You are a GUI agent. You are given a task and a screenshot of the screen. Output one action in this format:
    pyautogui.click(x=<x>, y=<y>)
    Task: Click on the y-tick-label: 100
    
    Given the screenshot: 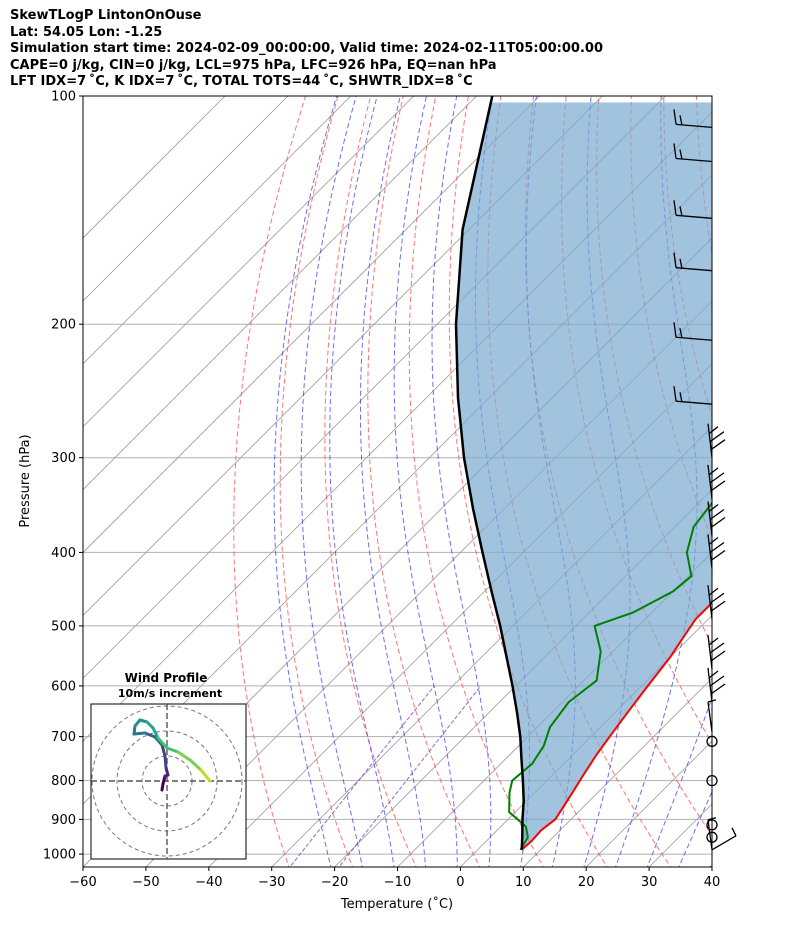 What is the action you would take?
    pyautogui.click(x=63, y=97)
    